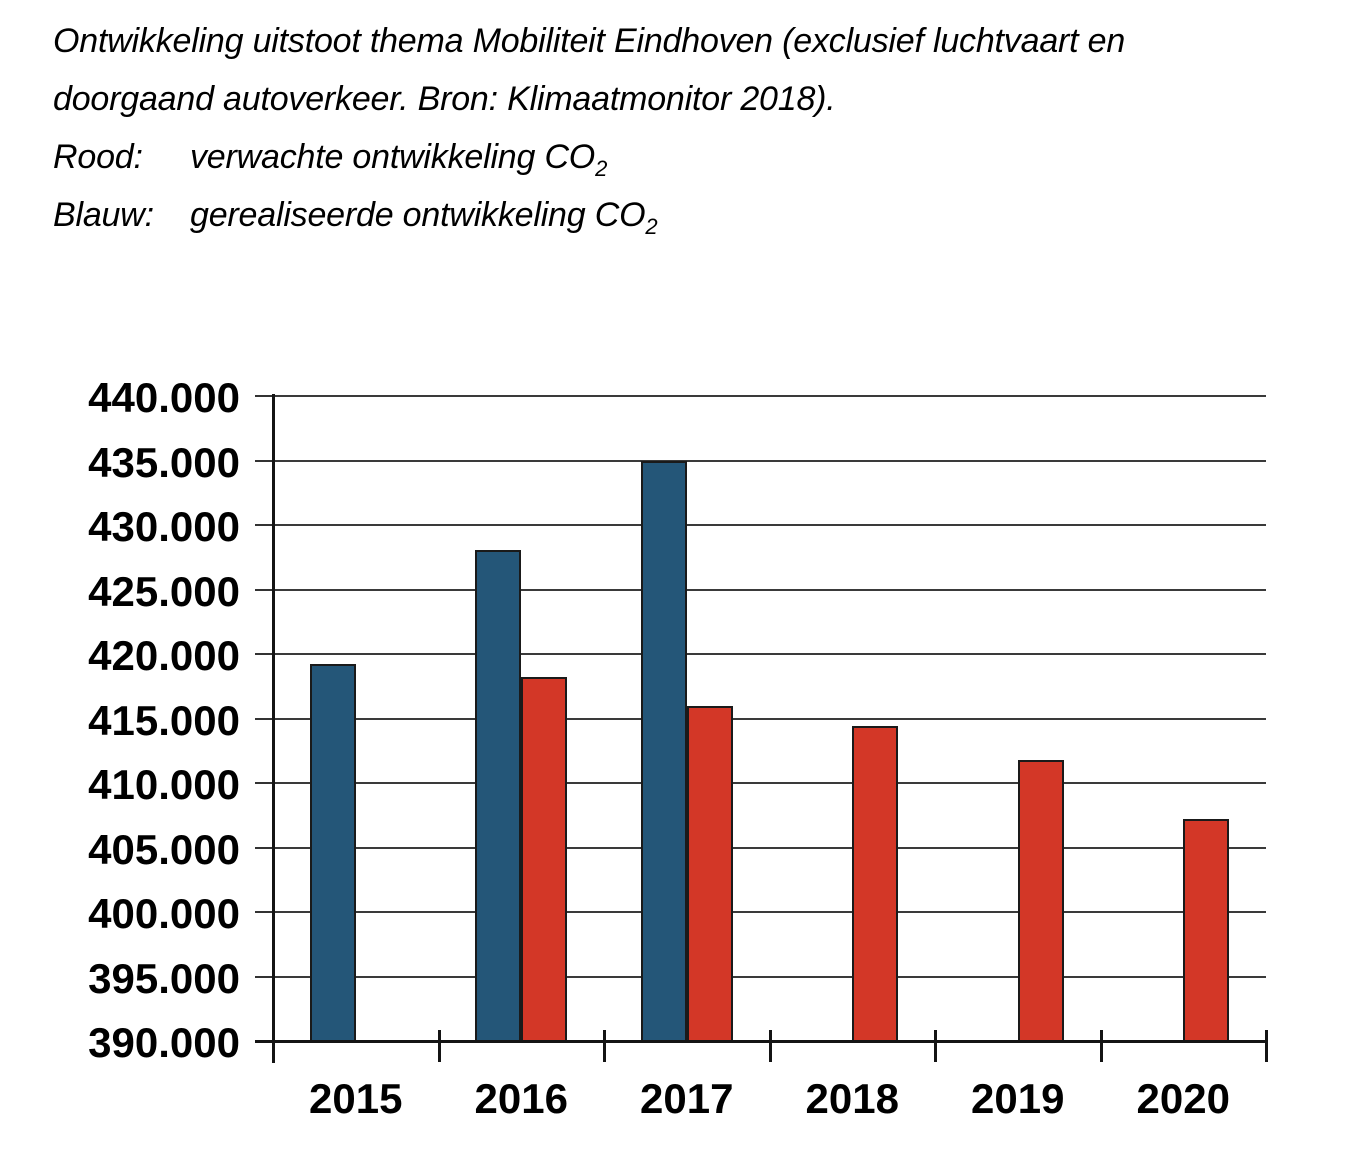 The width and height of the screenshot is (1358, 1164). I want to click on legend-key-blue: Blauw:, so click(103, 215).